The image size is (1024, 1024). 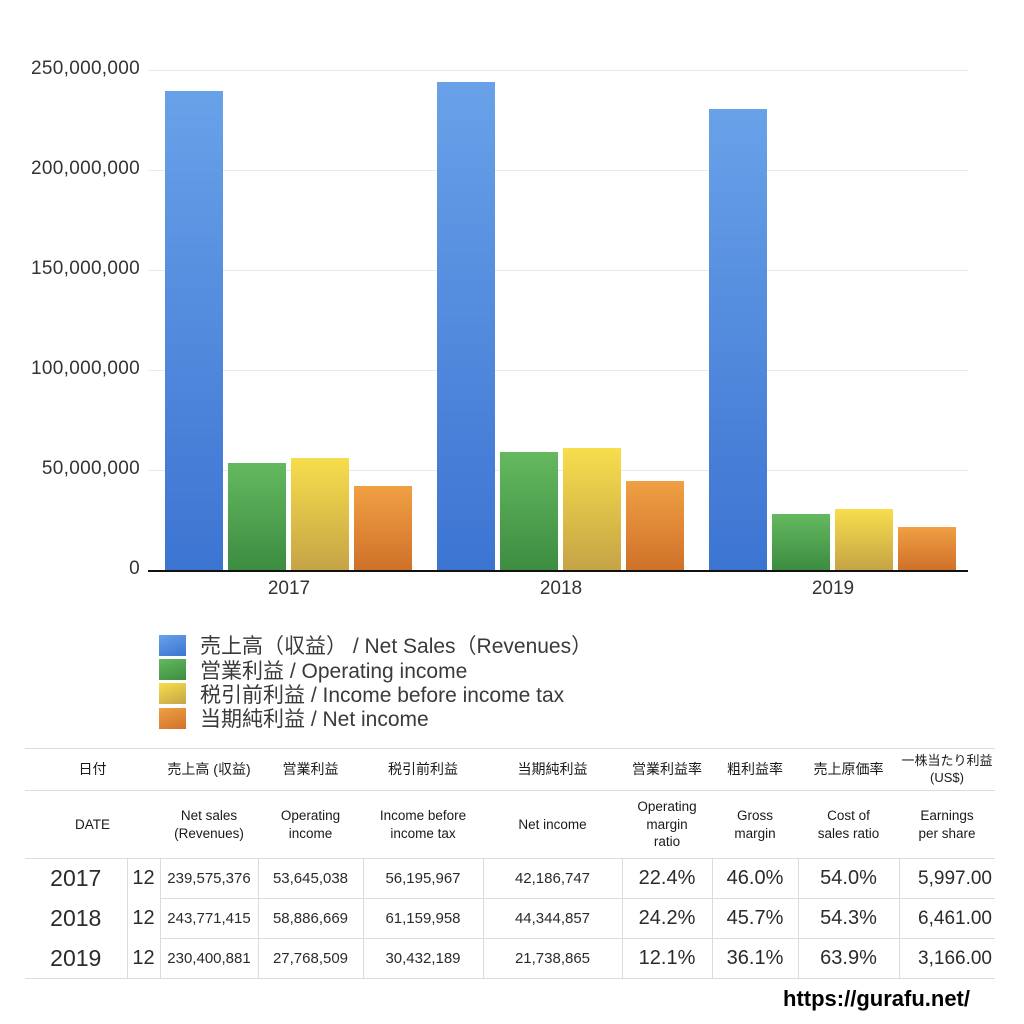 What do you see at coordinates (947, 769) in the screenshot?
I see `column-header: 一株当たり利益 (US$)` at bounding box center [947, 769].